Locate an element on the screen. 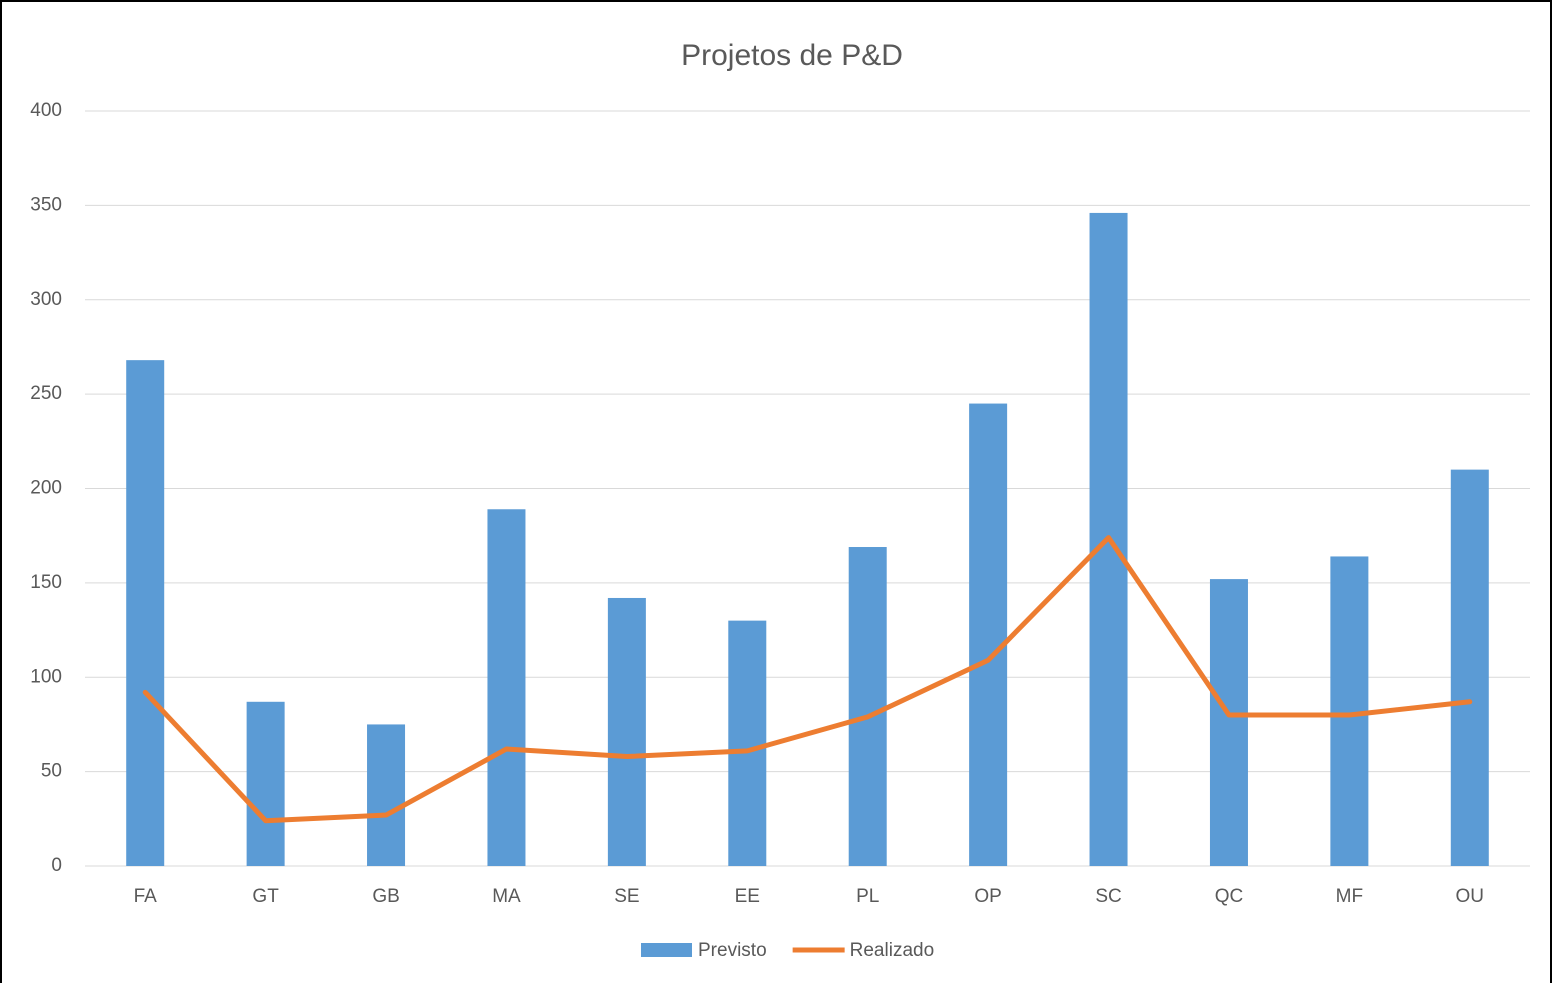 The image size is (1552, 983). x-tick-label: EE is located at coordinates (747, 896).